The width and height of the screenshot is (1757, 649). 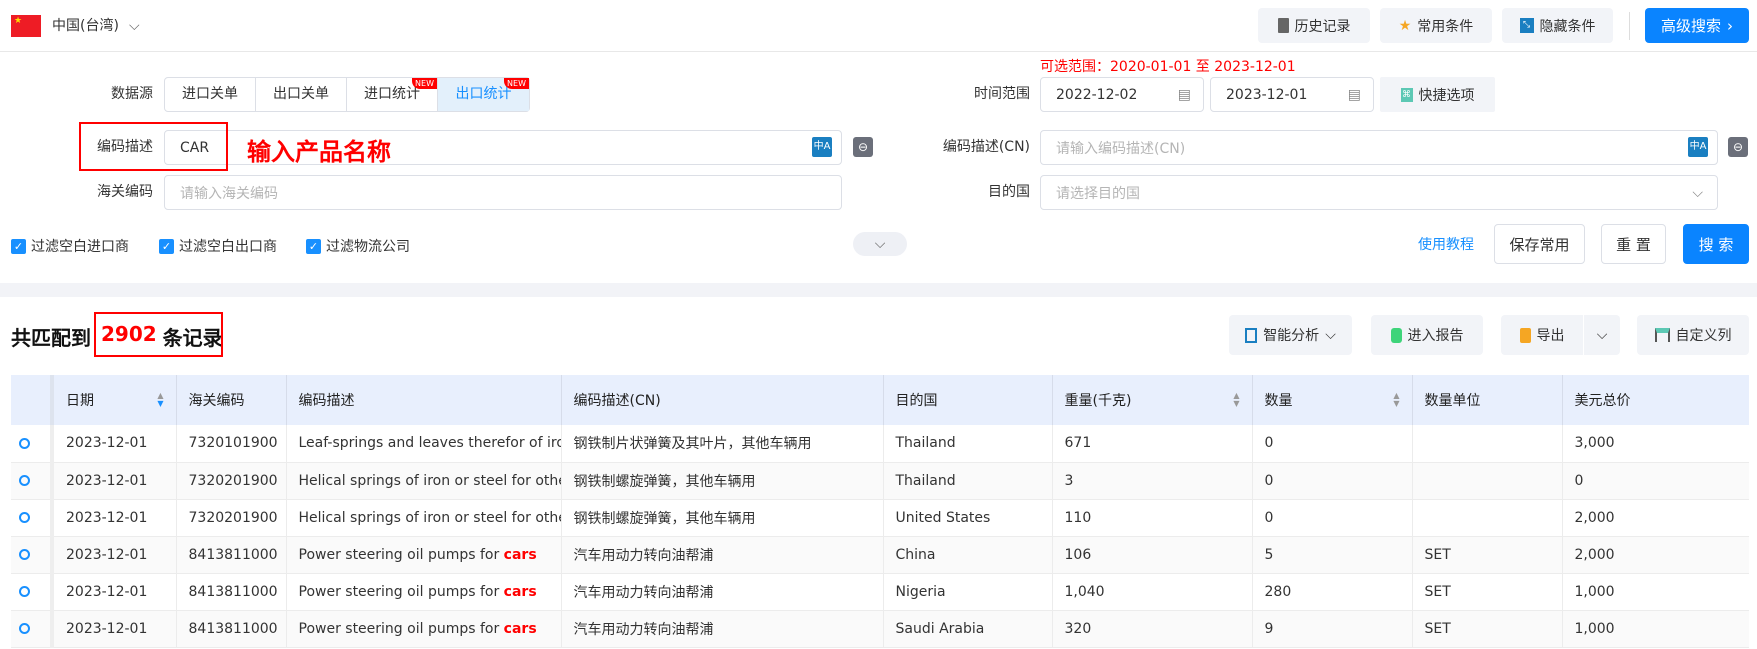 What do you see at coordinates (503, 192) in the screenshot?
I see `hs-input: 请输入海关编码` at bounding box center [503, 192].